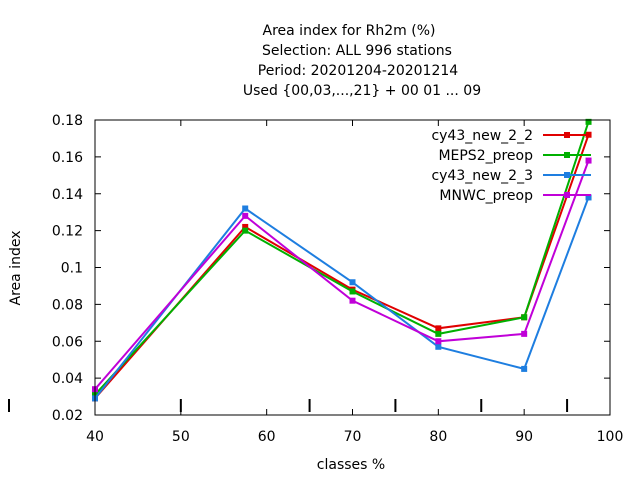 This screenshot has width=640, height=480. What do you see at coordinates (67, 342) in the screenshot?
I see `y-tick-label: 0.06` at bounding box center [67, 342].